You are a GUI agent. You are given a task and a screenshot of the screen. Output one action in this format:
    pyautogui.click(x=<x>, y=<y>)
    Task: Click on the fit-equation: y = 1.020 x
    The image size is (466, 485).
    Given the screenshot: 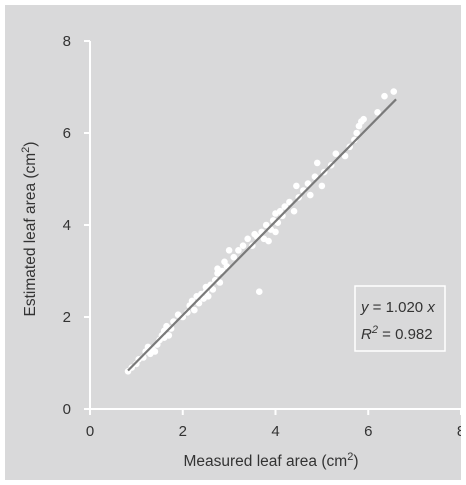 What is the action you would take?
    pyautogui.click(x=397, y=307)
    